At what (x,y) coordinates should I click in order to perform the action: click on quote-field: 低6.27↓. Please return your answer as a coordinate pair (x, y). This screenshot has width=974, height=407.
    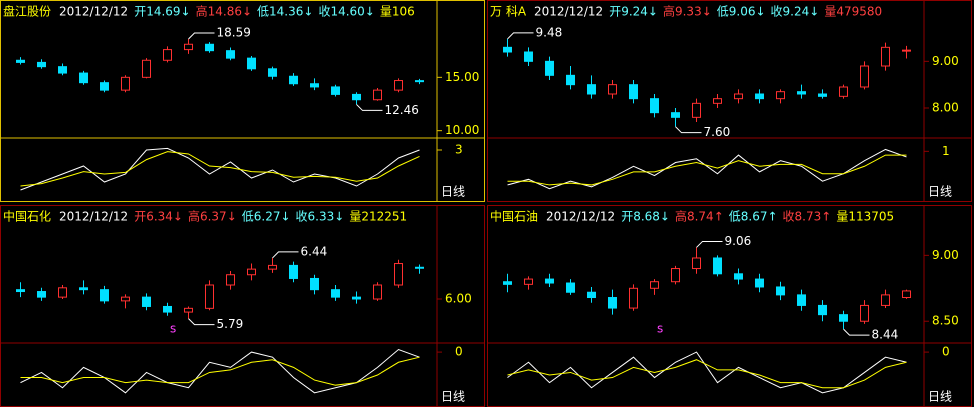
    Looking at the image, I should click on (266, 217).